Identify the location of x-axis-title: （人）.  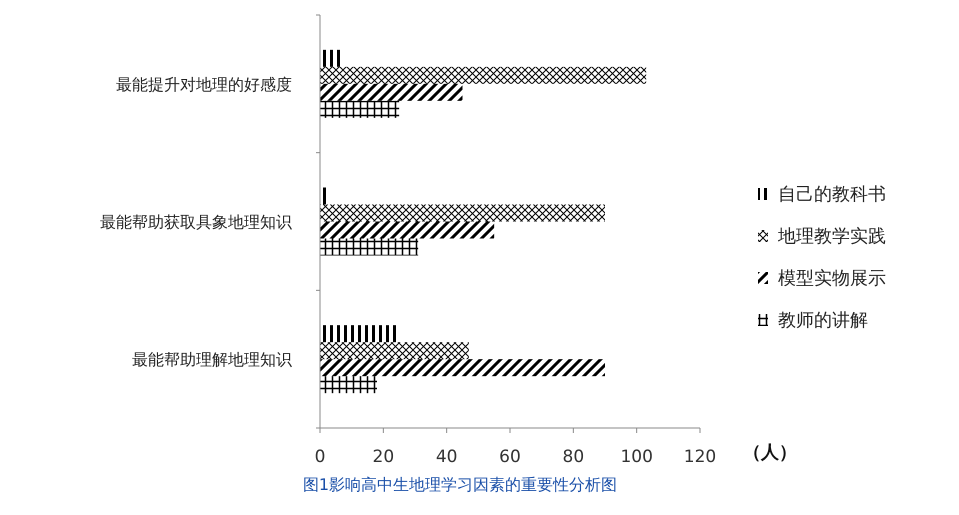
(770, 452).